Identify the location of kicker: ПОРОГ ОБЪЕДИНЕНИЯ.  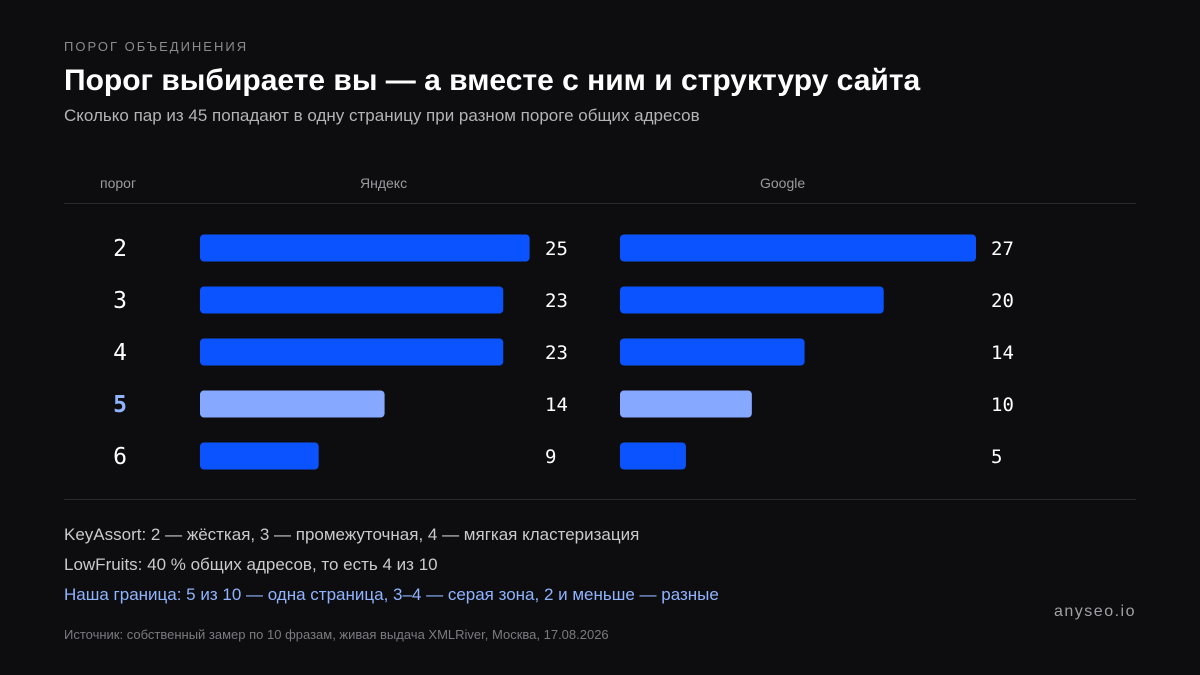
(156, 46).